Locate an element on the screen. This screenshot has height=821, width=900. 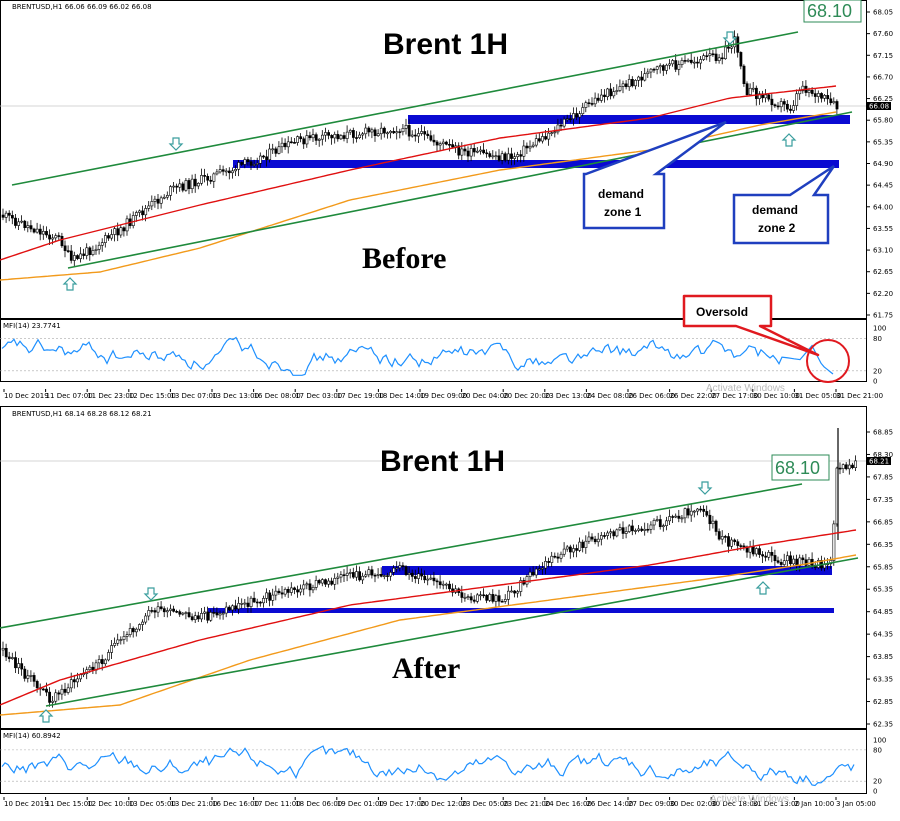
y-tick-label: 64.90 is located at coordinates (883, 164).